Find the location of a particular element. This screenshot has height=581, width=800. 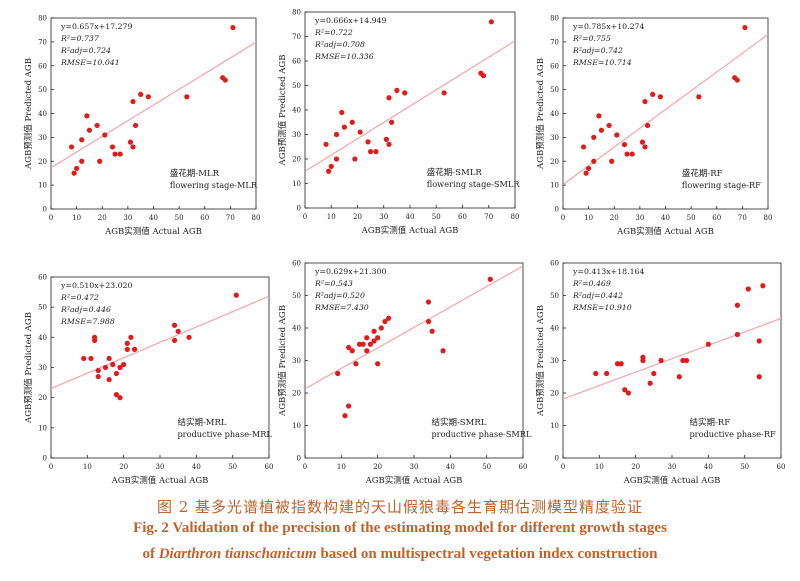

y-tick-label: 30 is located at coordinates (42, 368).